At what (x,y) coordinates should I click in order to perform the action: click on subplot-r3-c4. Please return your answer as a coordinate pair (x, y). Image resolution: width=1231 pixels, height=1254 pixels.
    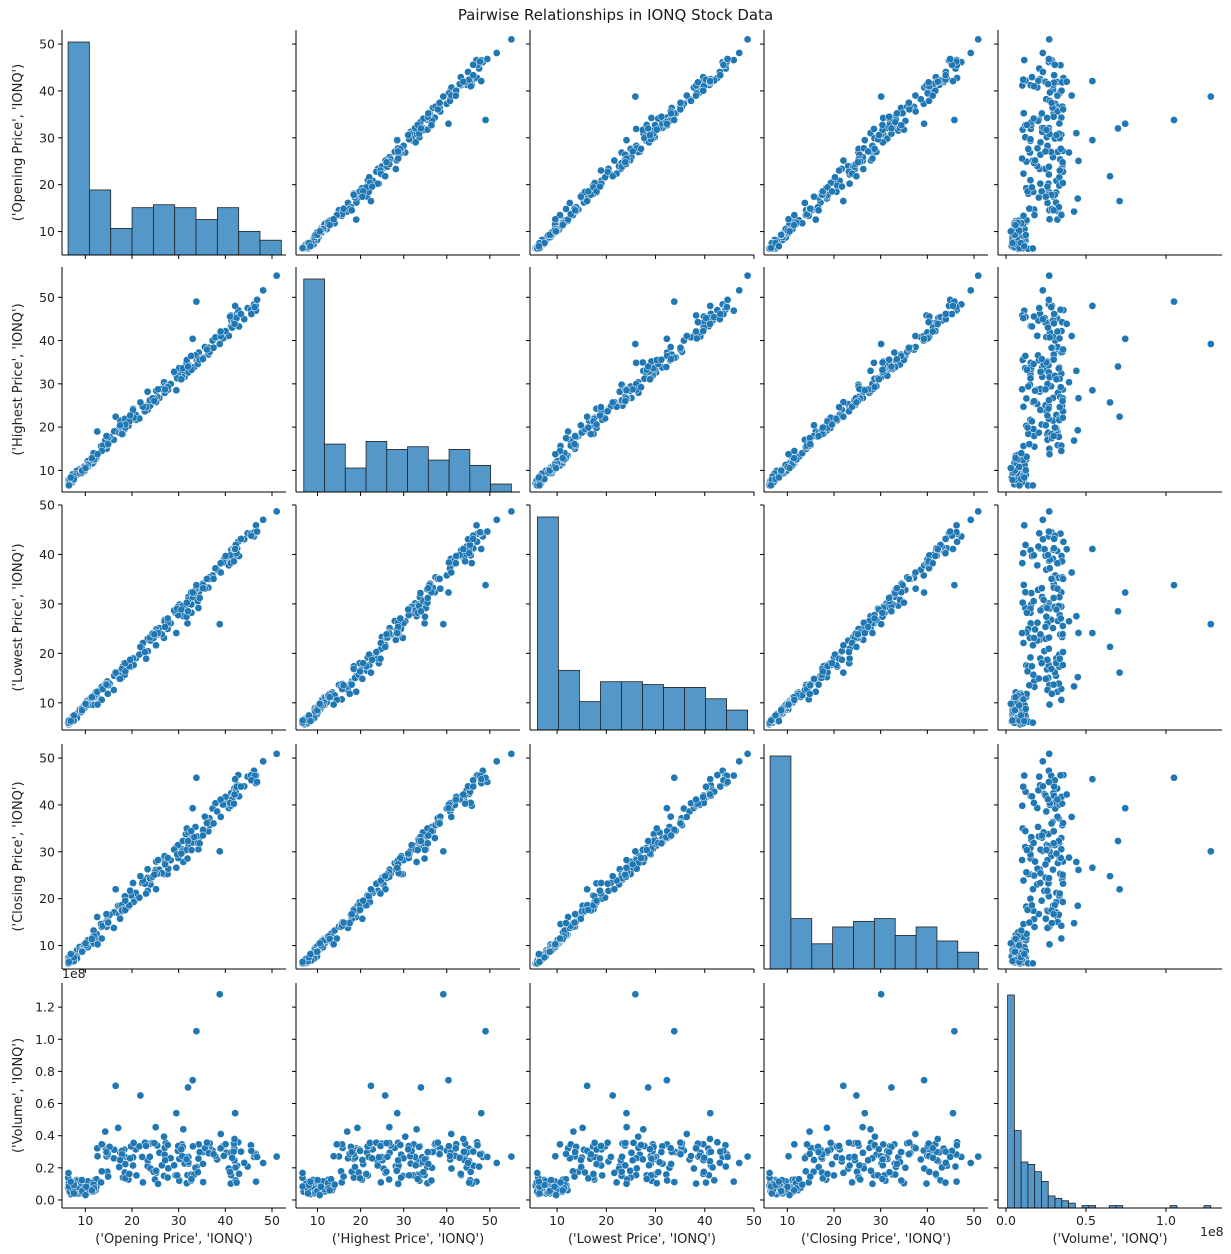
    Looking at the image, I should click on (1108, 858).